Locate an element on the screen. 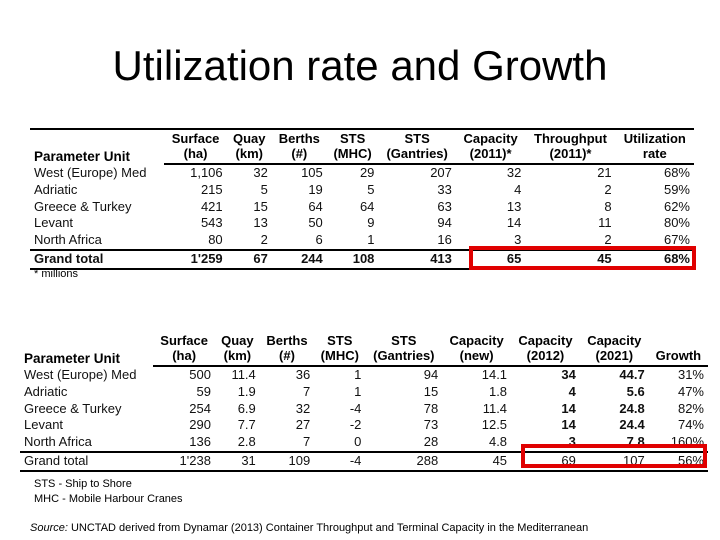 The image size is (720, 540). region-name: North Africa is located at coordinates (68, 240).